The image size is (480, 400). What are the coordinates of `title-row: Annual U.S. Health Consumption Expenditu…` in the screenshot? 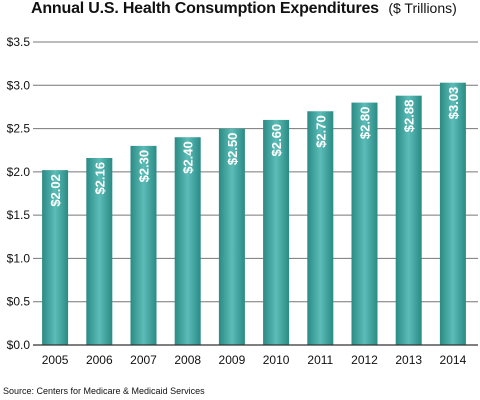 It's located at (244, 11).